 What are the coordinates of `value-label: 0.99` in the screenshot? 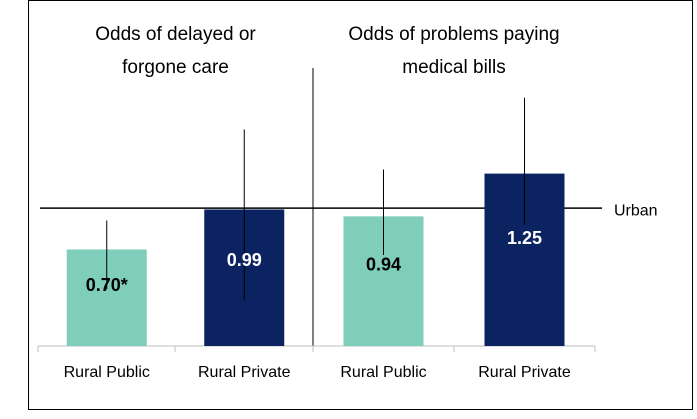 It's located at (244, 260).